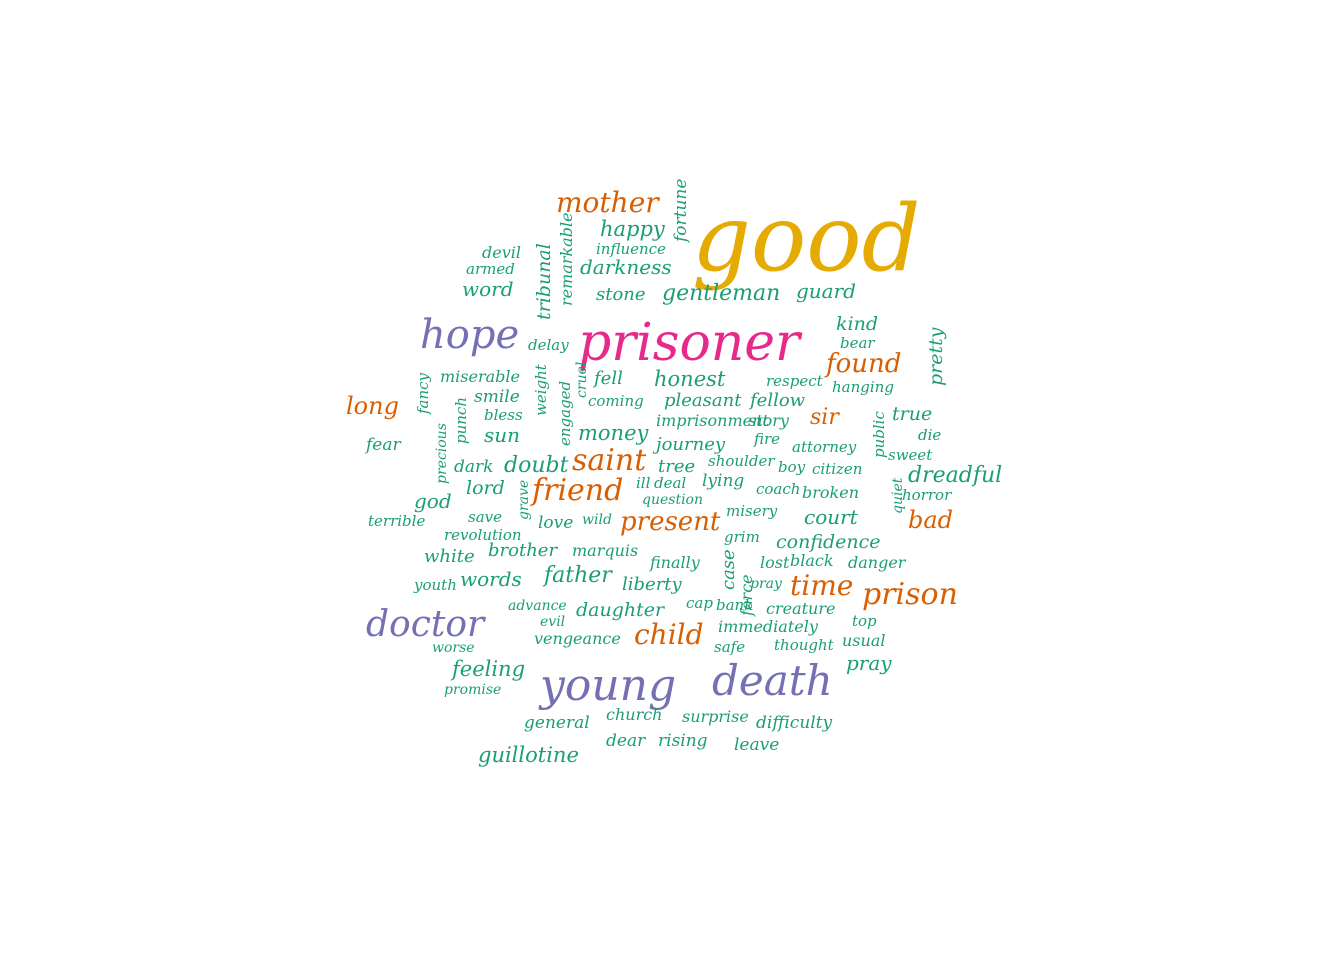 Image resolution: width=1344 pixels, height=960 pixels. Describe the element at coordinates (501, 252) in the screenshot. I see `word-devil: devil` at that location.